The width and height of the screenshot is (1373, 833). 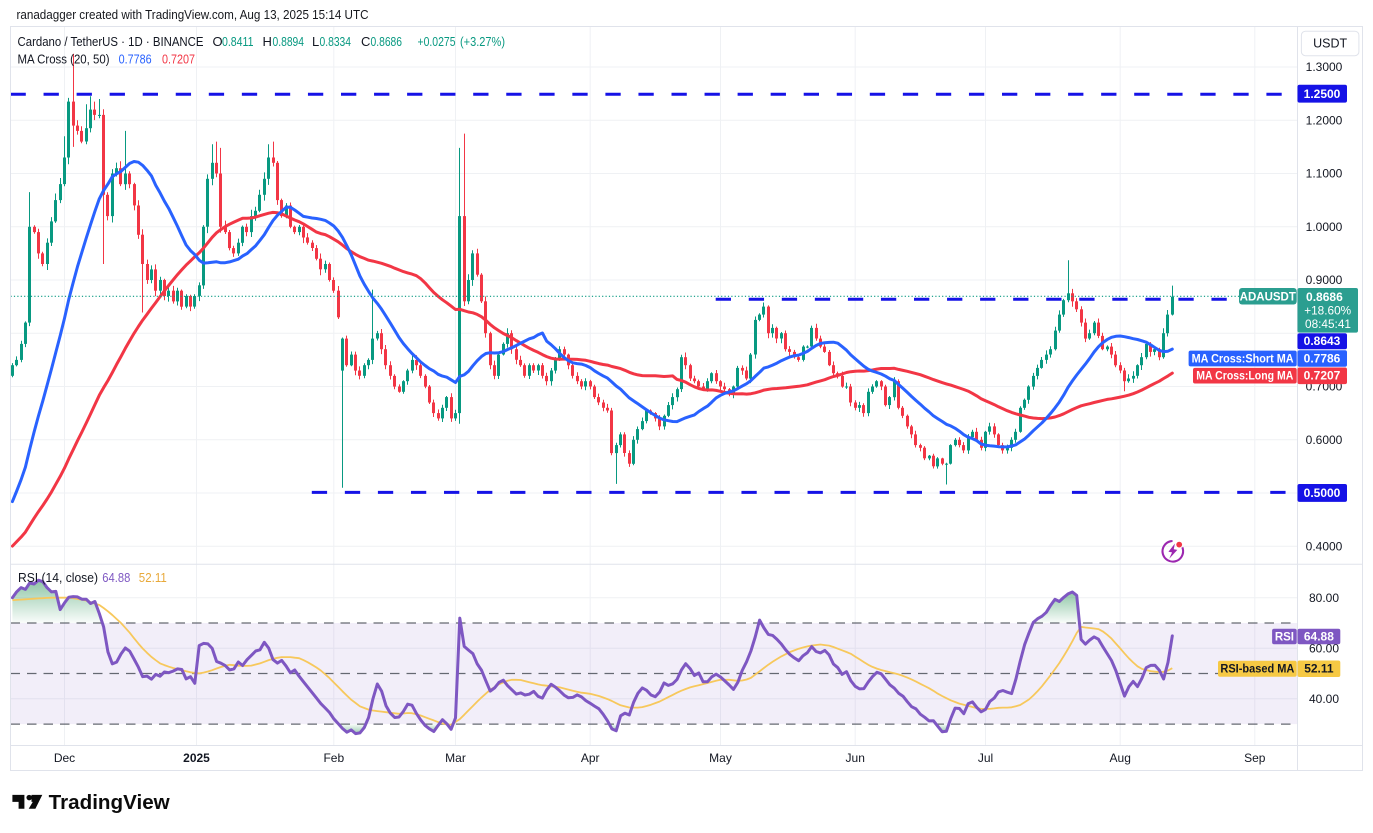 I want to click on svg-text: 0.9000, so click(x=1324, y=280).